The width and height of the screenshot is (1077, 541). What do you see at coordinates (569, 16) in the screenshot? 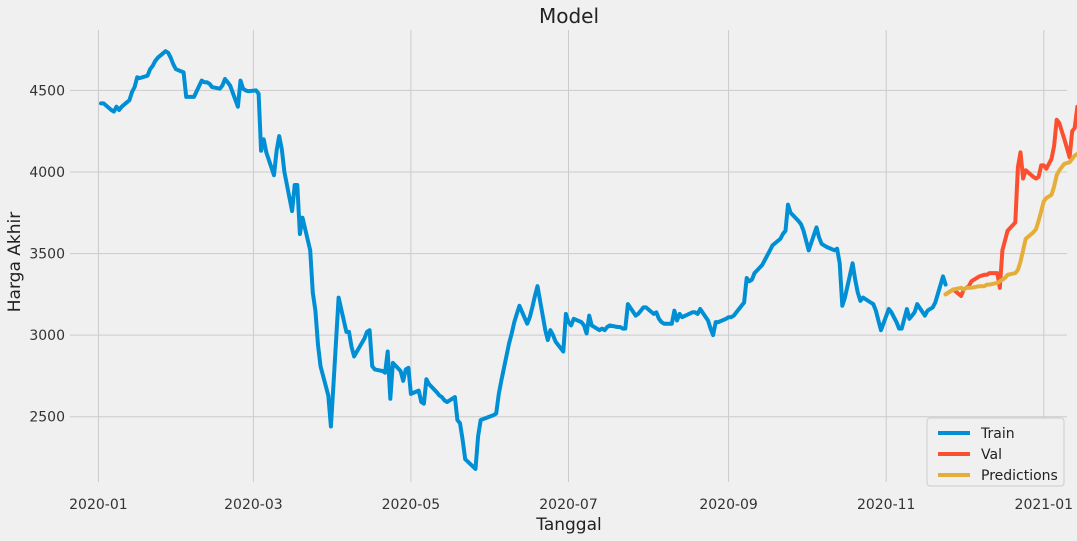
I see `chart-title: Model` at bounding box center [569, 16].